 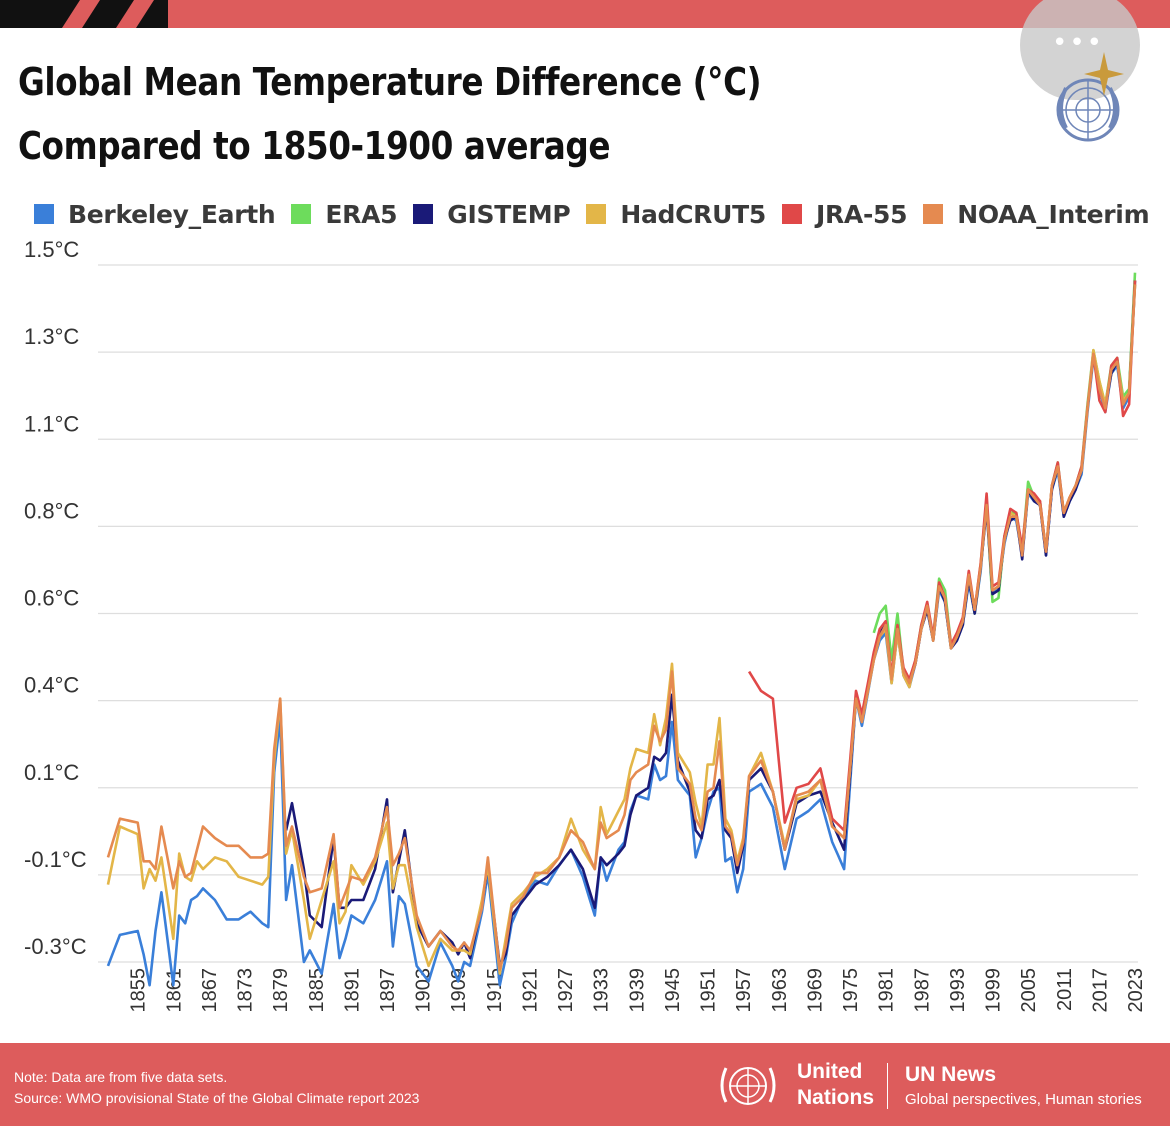 I want to click on legend-item-era5: ERA5, so click(x=344, y=214).